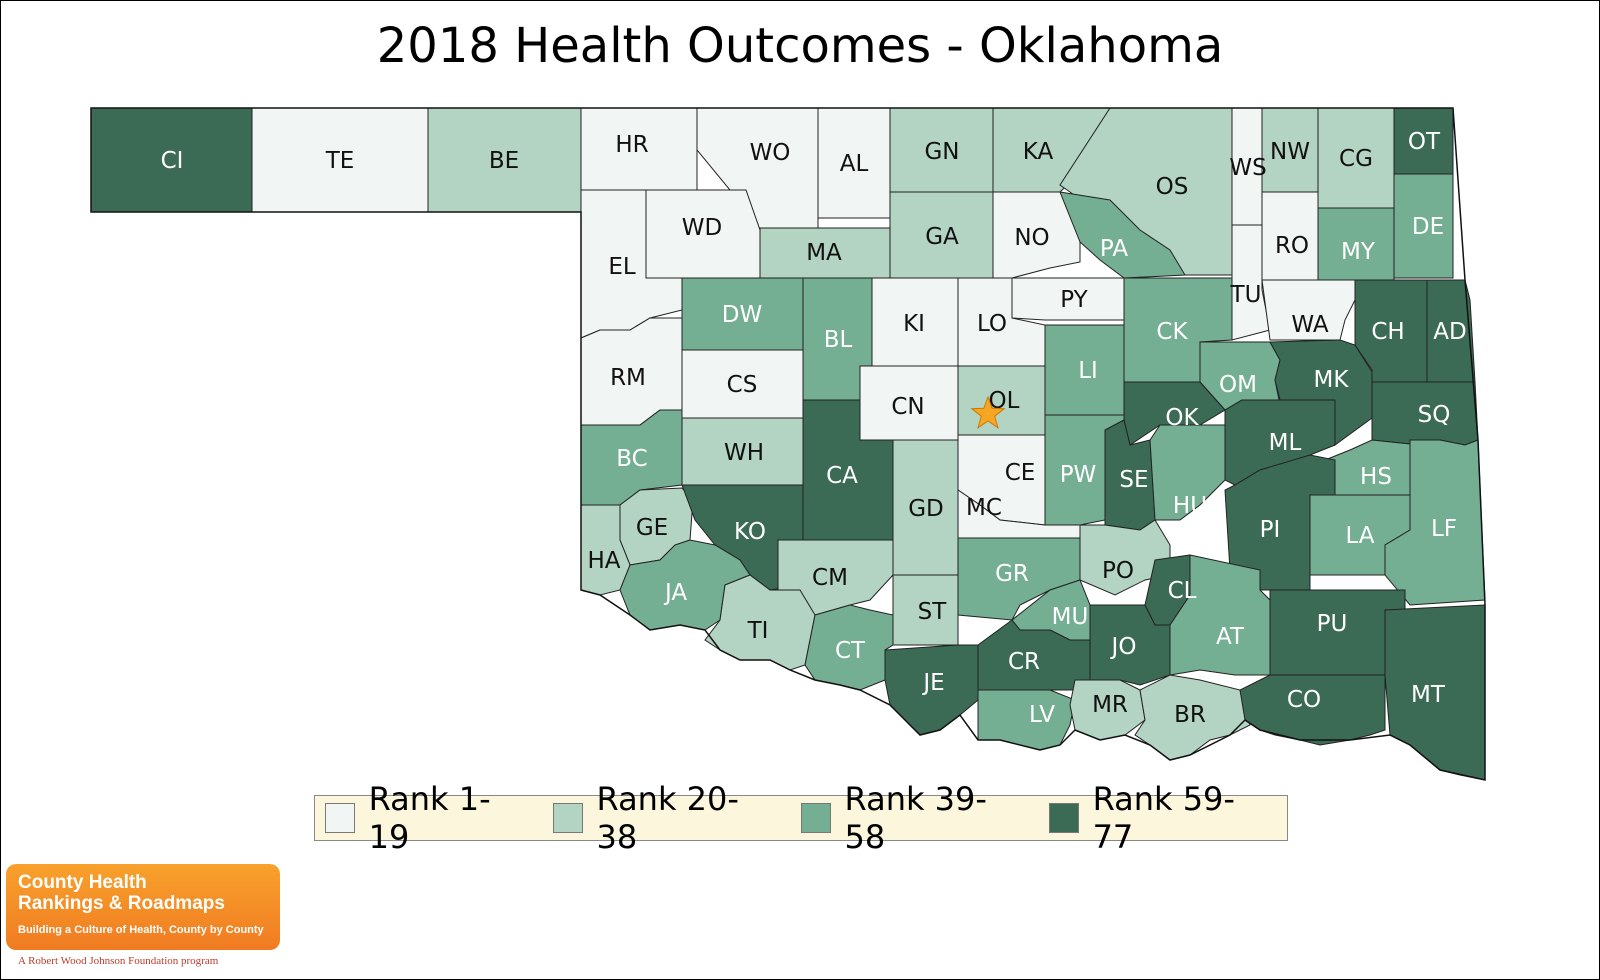 The height and width of the screenshot is (980, 1600). I want to click on county-label-ml: ML, so click(1285, 443).